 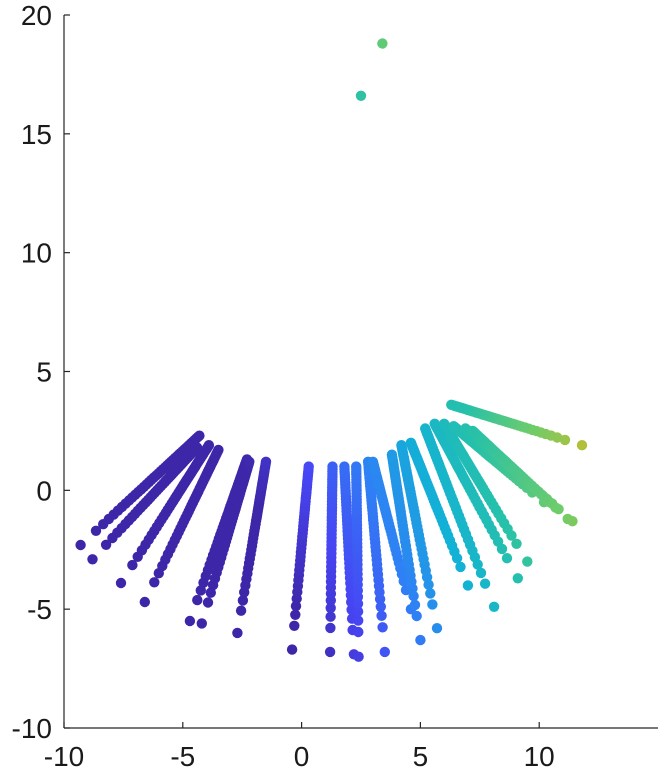 What do you see at coordinates (539, 756) in the screenshot?
I see `x-tick-label: 10` at bounding box center [539, 756].